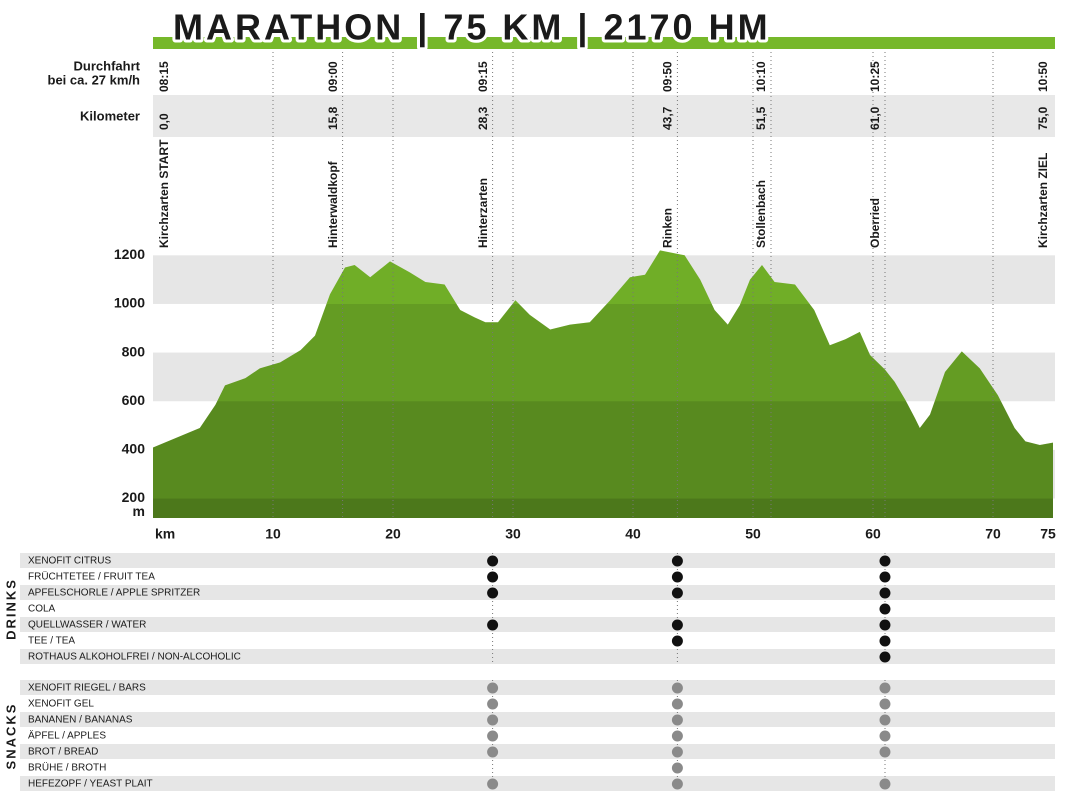 This screenshot has width=1070, height=800. Describe the element at coordinates (139, 511) in the screenshot. I see `y-axis-label: m` at that location.